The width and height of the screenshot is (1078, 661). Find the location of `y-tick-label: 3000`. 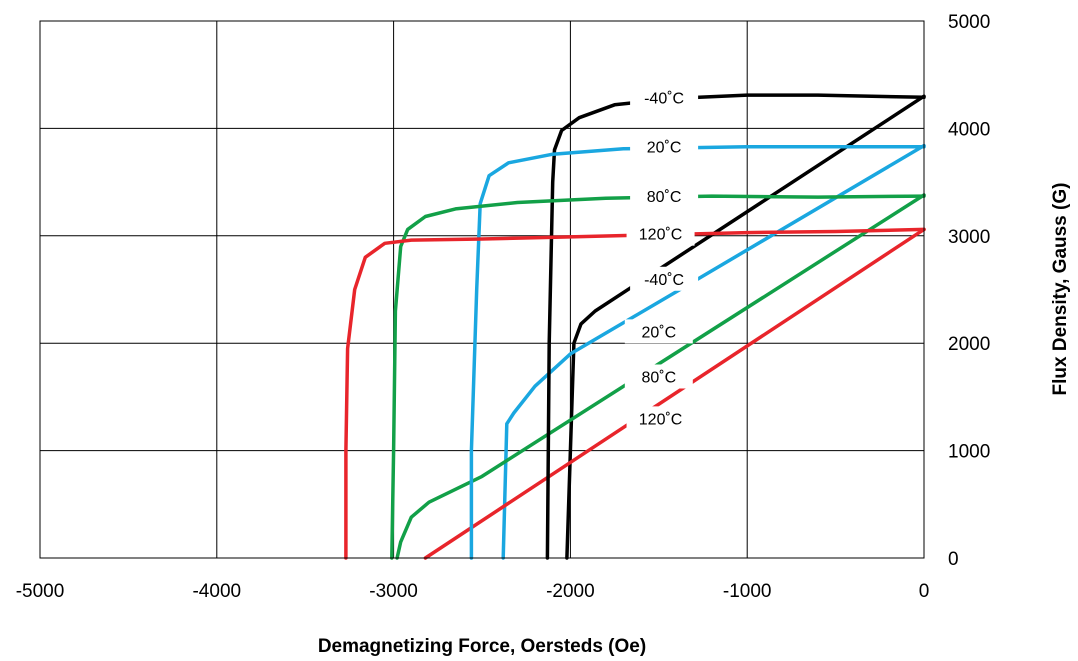

y-tick-label: 3000 is located at coordinates (969, 237).